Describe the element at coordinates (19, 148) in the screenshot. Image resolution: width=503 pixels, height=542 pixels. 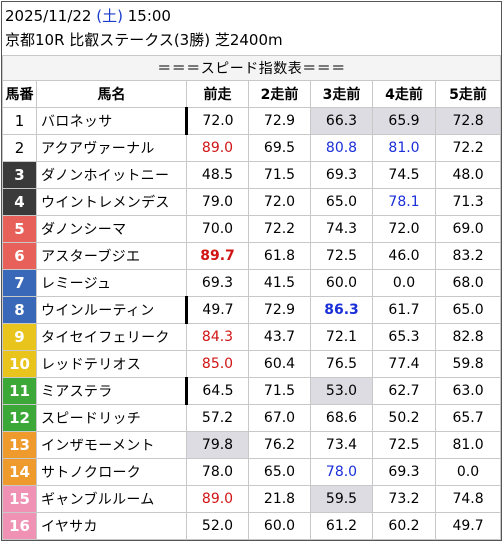
I see `horse-number: 2` at that location.